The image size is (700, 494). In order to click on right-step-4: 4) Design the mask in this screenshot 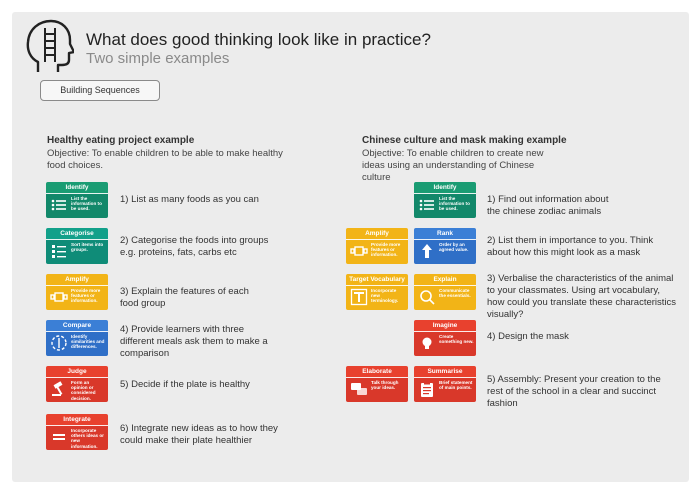, I will do `click(528, 336)`.